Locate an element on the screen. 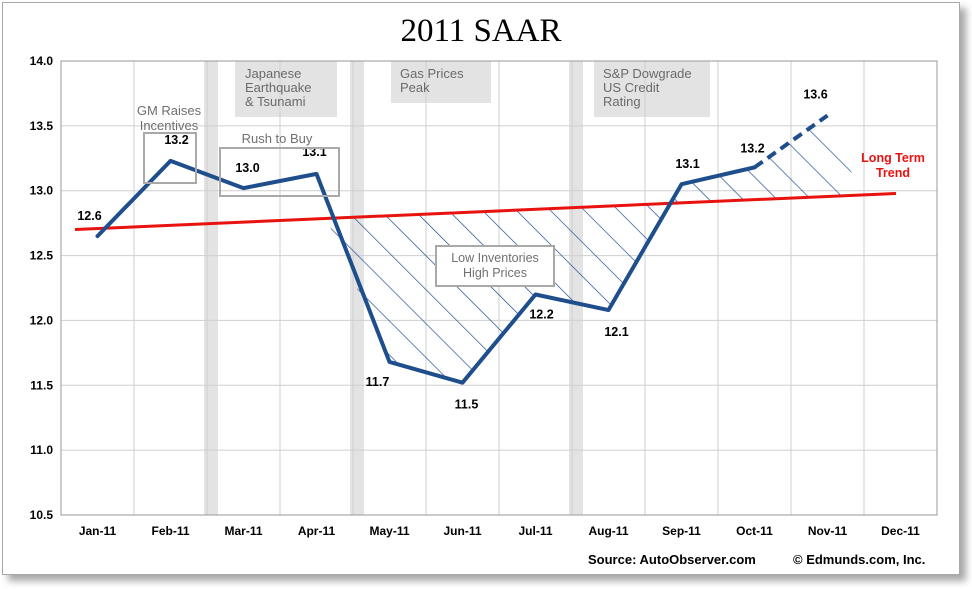 This screenshot has height=589, width=972. data-label-Sep-11: 13.1 is located at coordinates (687, 164).